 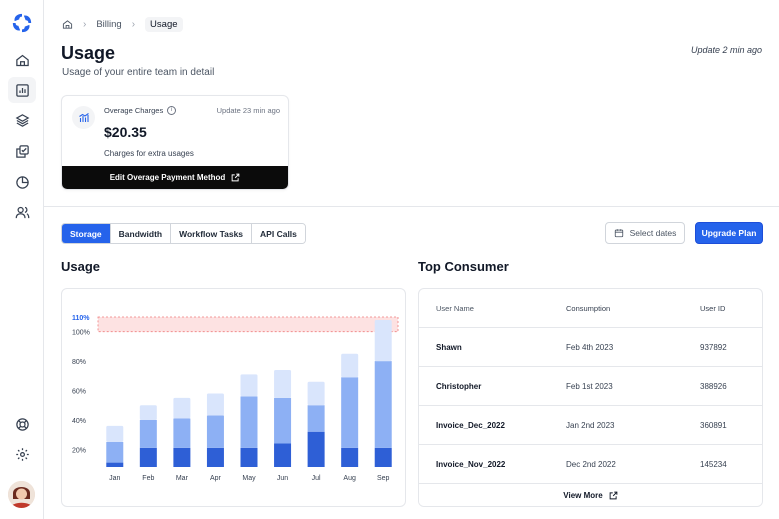 I want to click on sidebar, so click(x=22, y=259).